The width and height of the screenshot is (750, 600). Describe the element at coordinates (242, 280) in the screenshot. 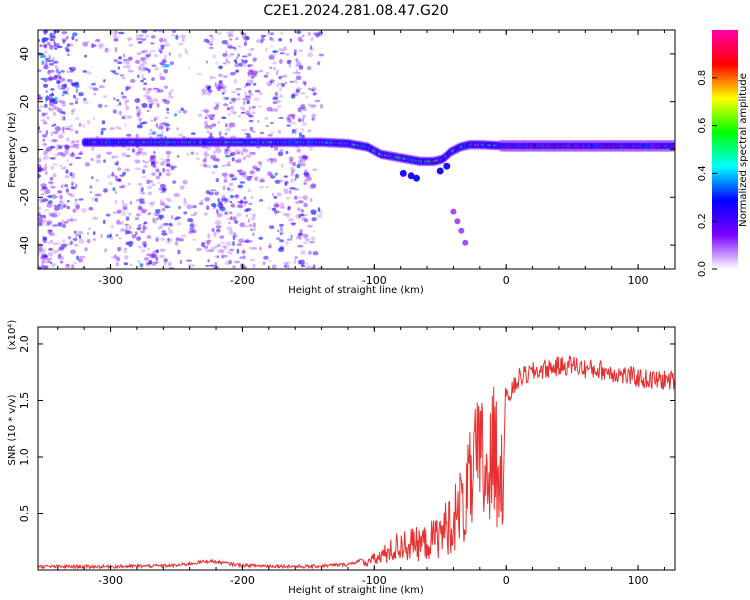

I see `x-tick-label: -200` at that location.